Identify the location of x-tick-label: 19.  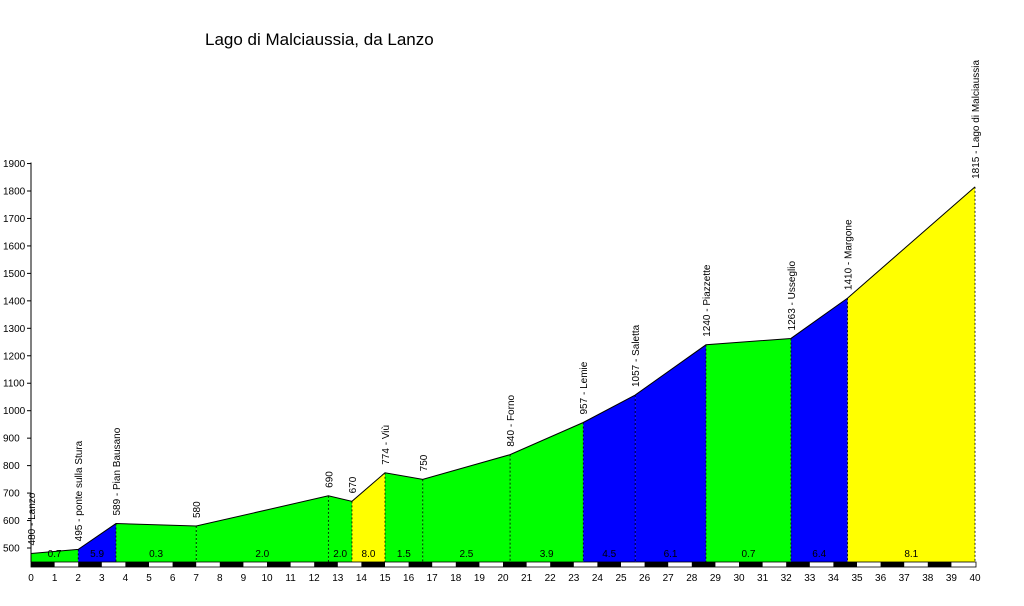
(480, 578).